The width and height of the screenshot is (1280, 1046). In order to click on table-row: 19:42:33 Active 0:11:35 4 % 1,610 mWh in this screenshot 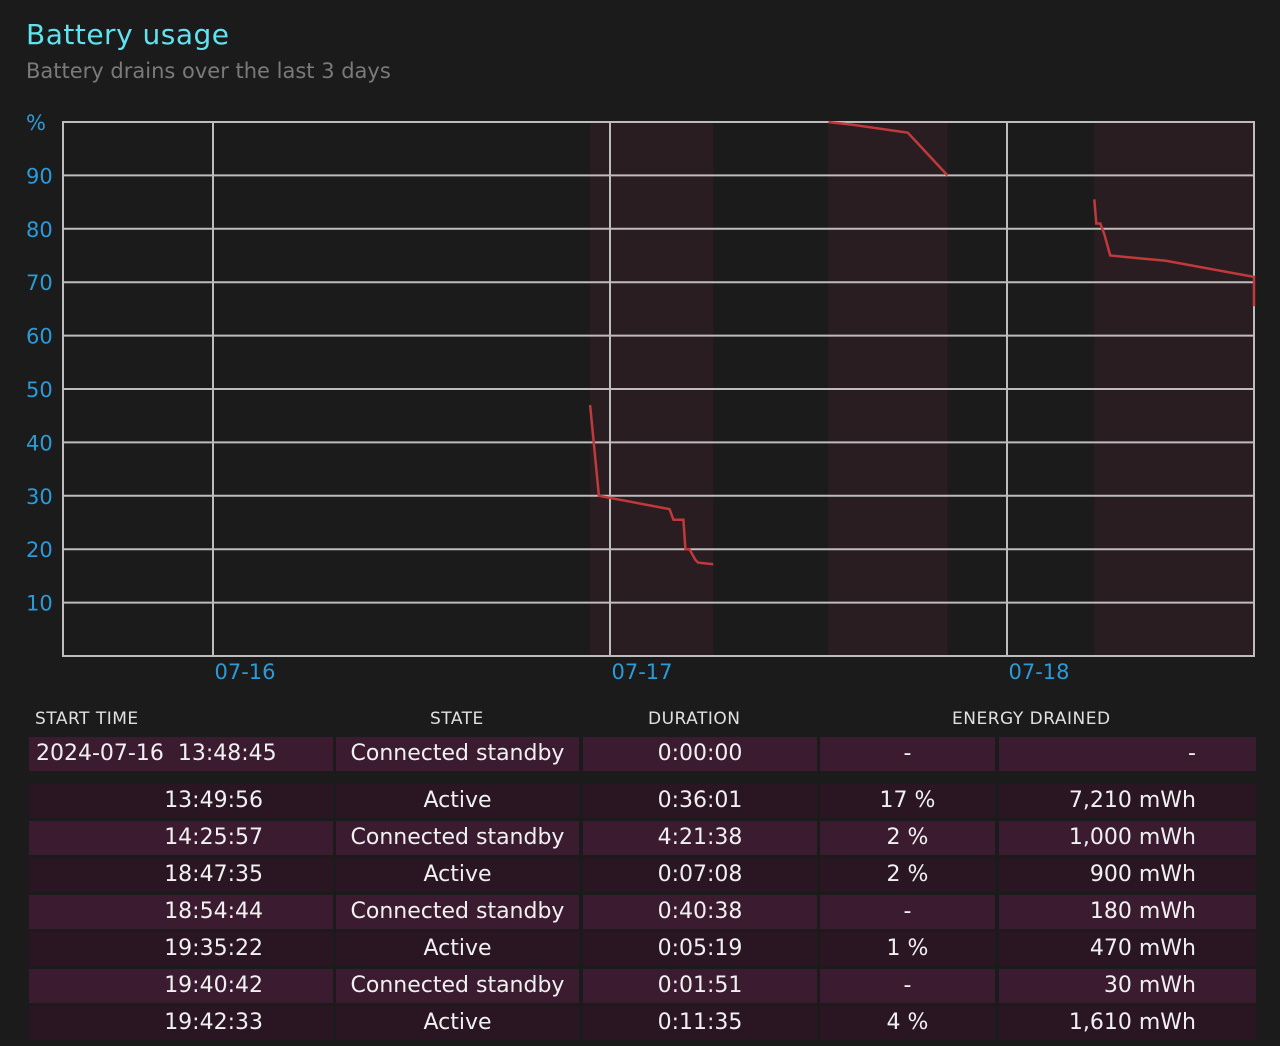, I will do `click(640, 1023)`.